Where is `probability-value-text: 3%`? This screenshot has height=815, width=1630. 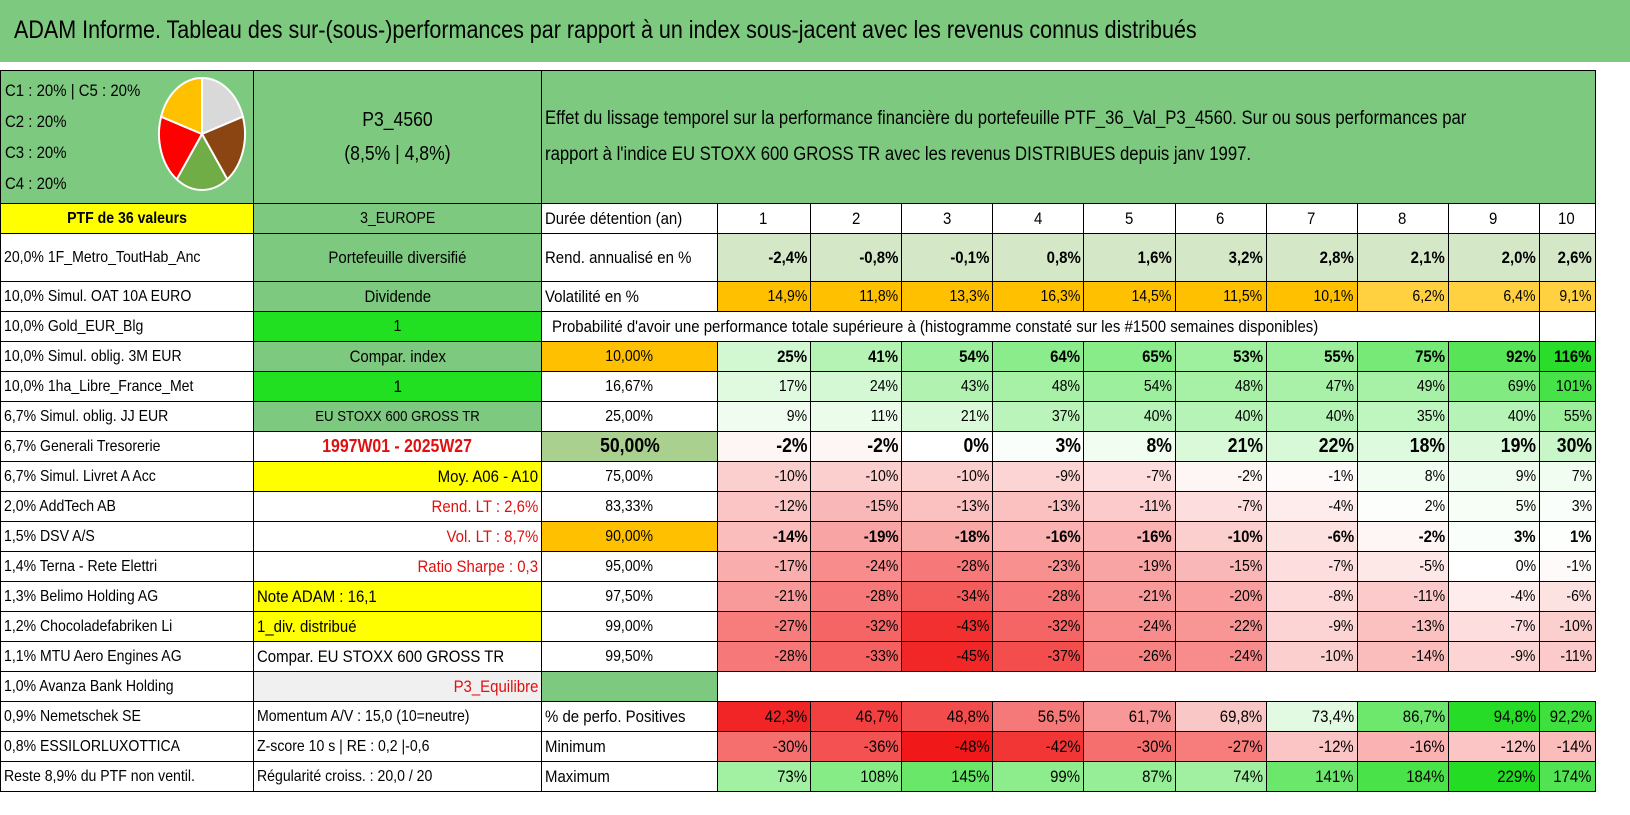 probability-value-text: 3% is located at coordinates (1525, 536).